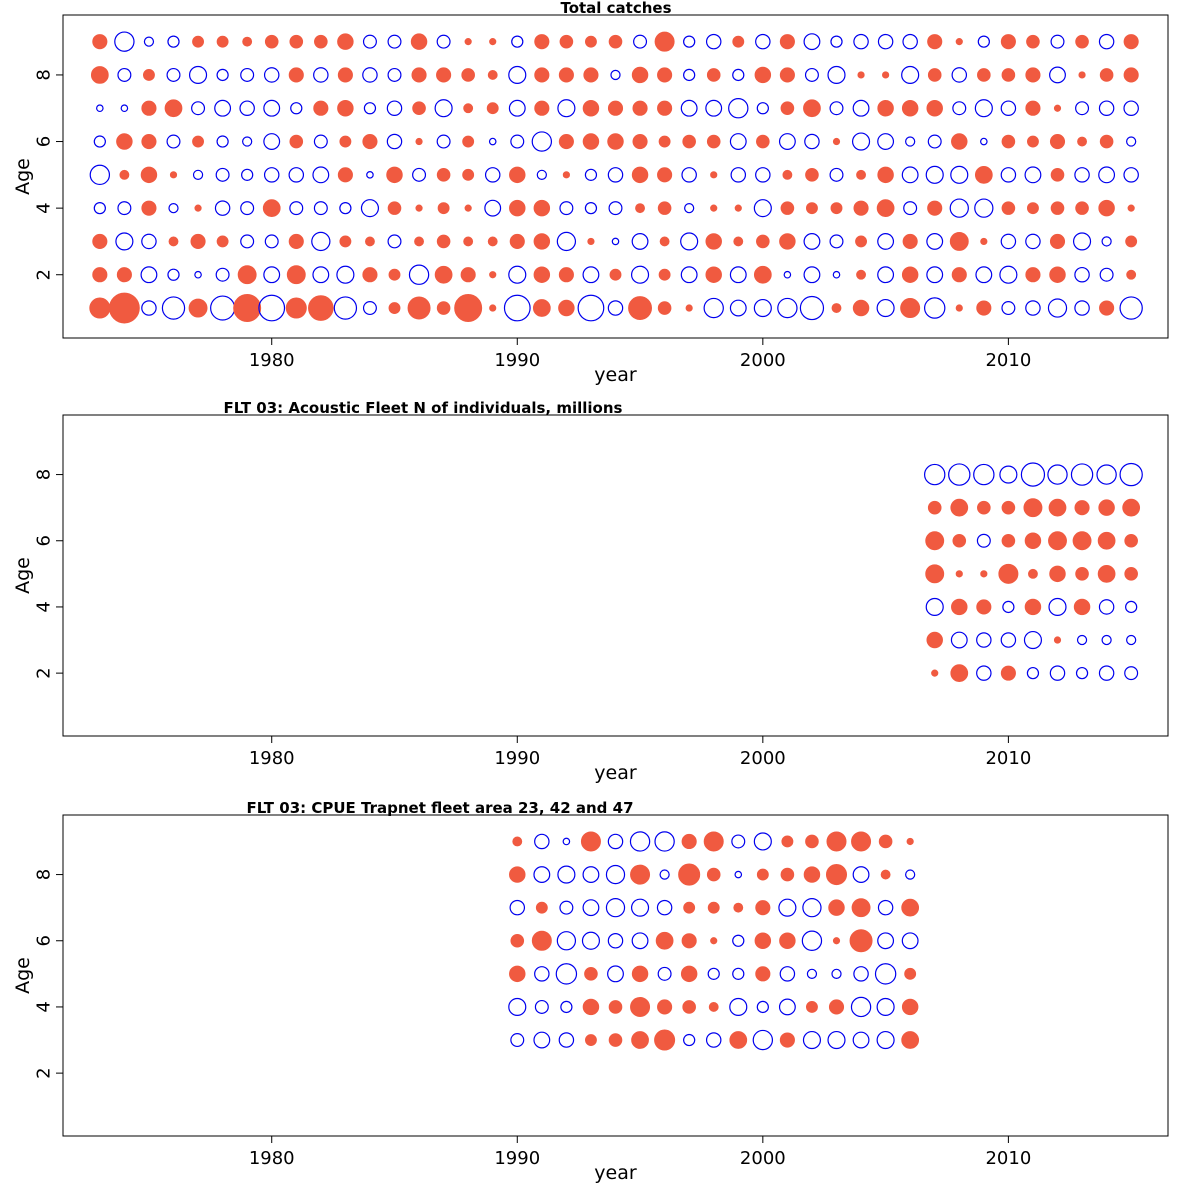 This screenshot has width=1200, height=1200. Describe the element at coordinates (1033, 572) in the screenshot. I see `bubble-layer` at that location.